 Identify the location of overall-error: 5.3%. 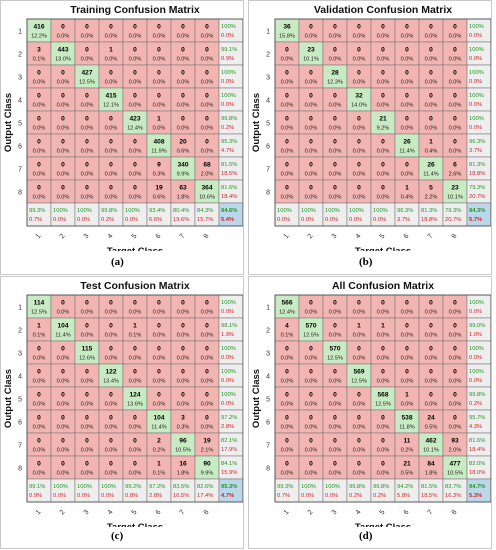
(475, 496).